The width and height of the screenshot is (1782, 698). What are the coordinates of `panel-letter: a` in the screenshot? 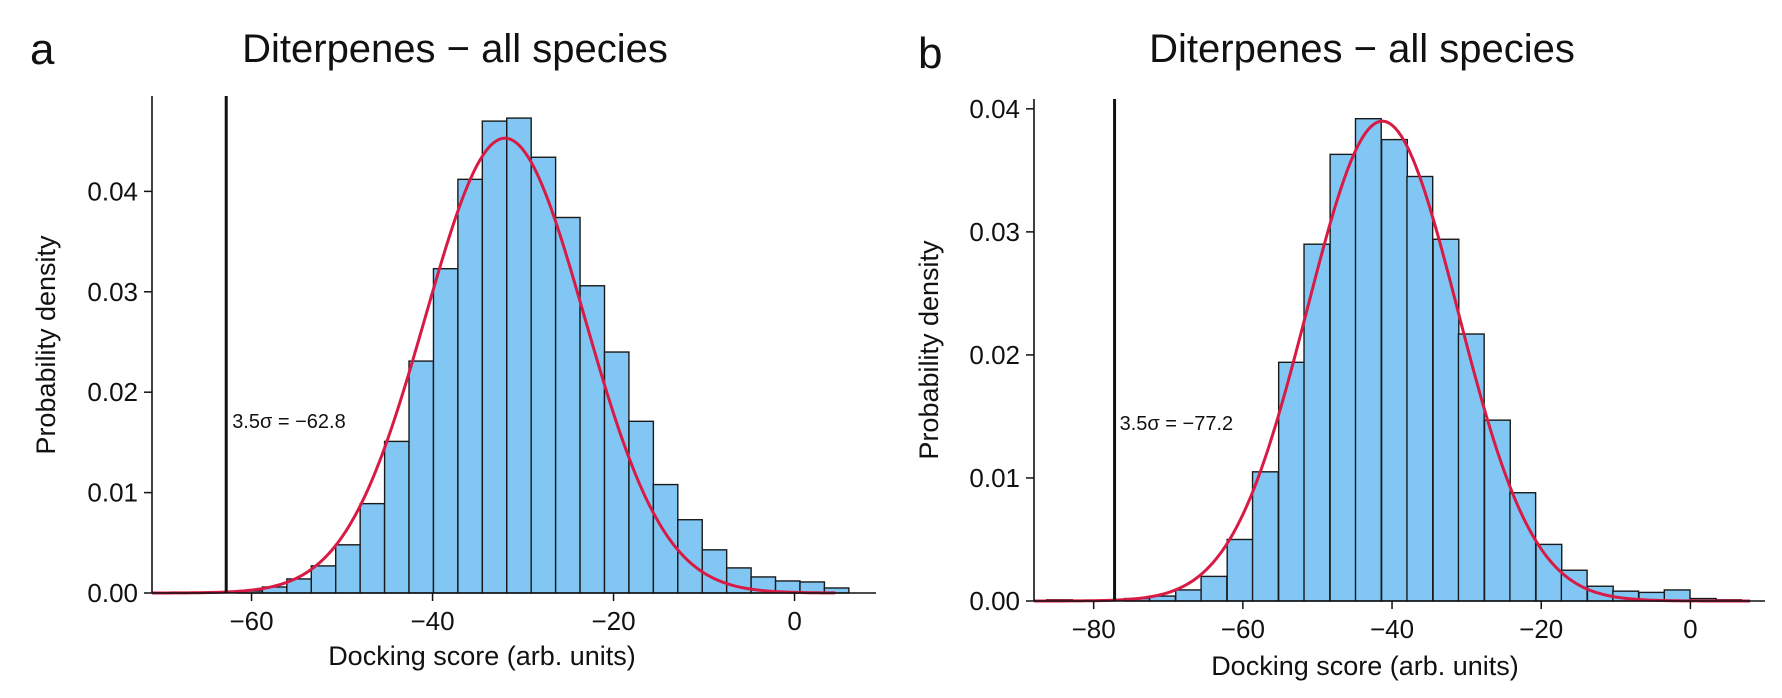 It's located at (42, 49).